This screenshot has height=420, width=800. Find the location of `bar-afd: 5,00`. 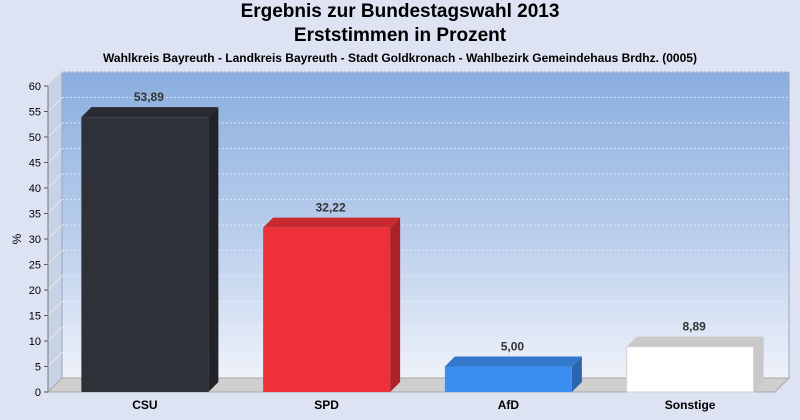

bar-afd: 5,00 is located at coordinates (513, 366).